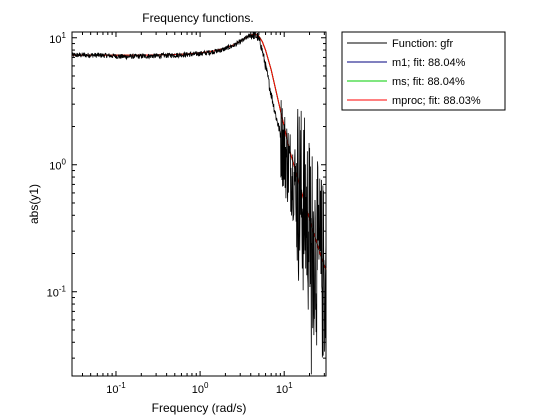 This screenshot has width=560, height=420. I want to click on legend-entry-label: mproc; fit: 88.03%, so click(436, 101).